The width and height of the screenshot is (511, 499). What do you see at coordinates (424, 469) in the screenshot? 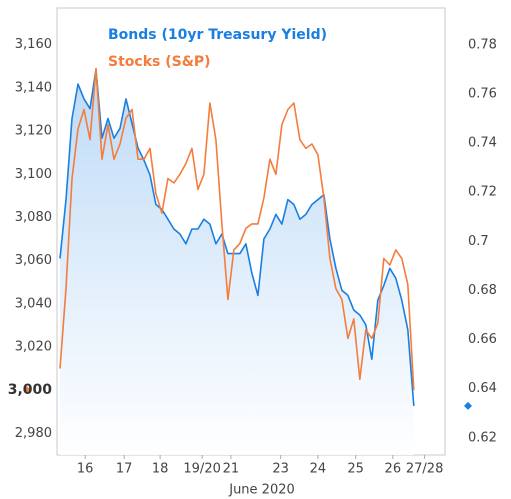
I see `x-tick-label: 27/28` at bounding box center [424, 469].